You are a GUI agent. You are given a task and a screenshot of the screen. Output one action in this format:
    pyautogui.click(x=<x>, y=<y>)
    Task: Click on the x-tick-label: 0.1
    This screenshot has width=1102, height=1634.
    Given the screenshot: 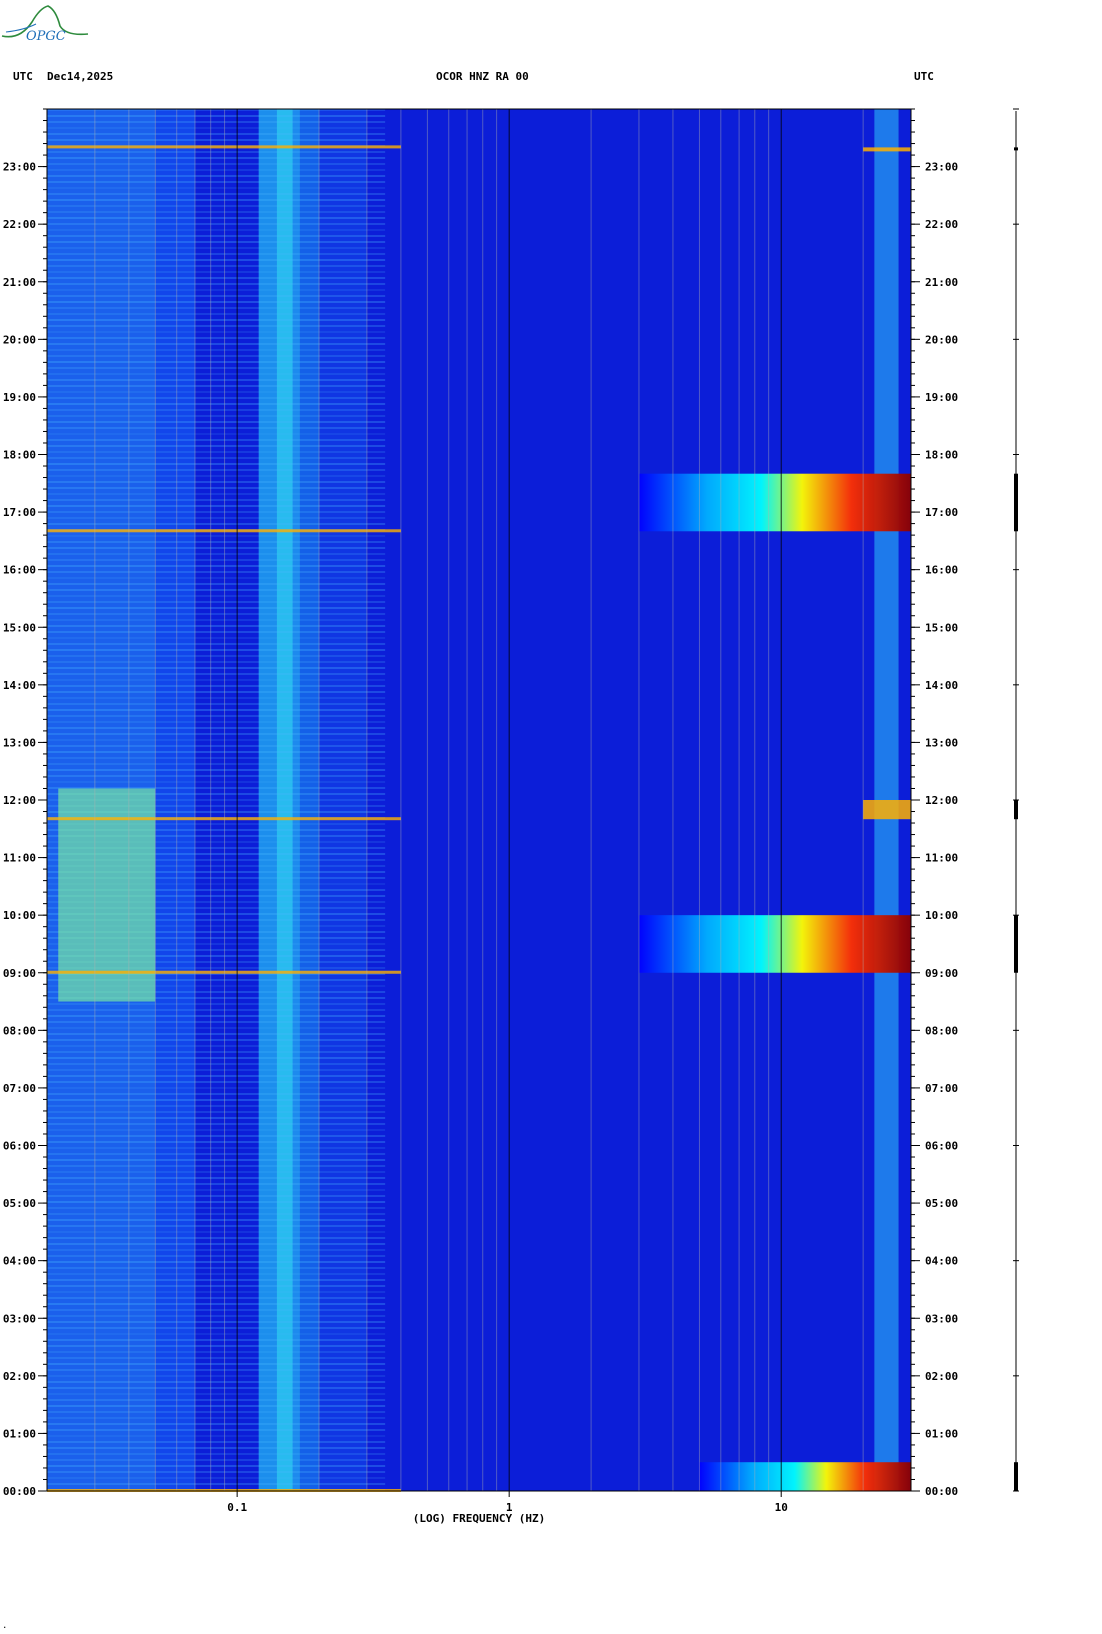 What is the action you would take?
    pyautogui.click(x=237, y=1507)
    